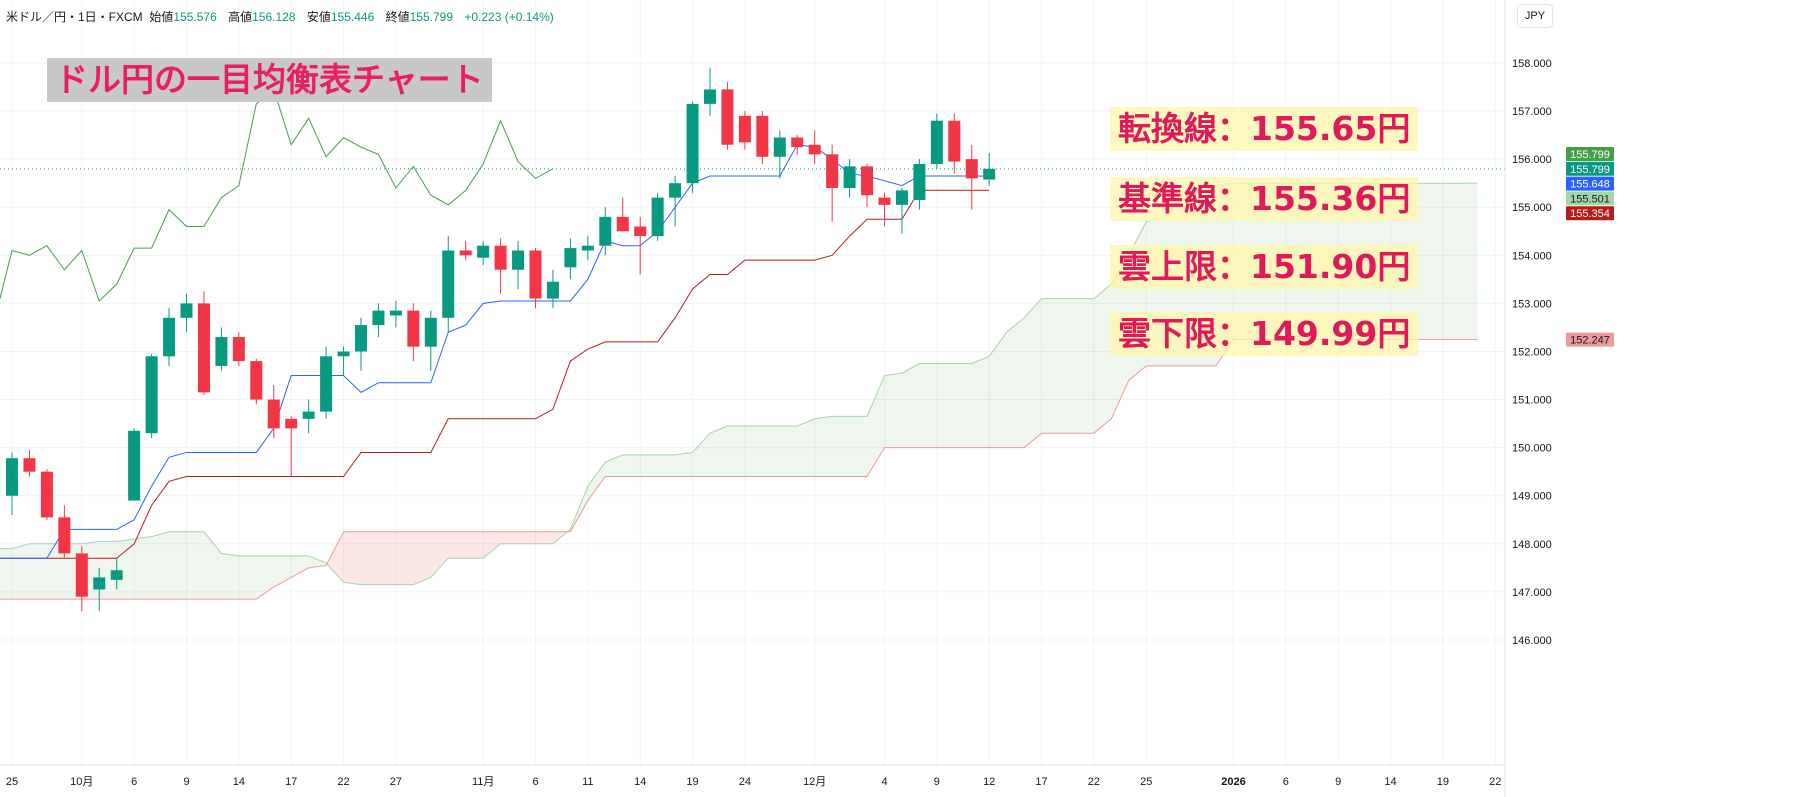 Image resolution: width=1814 pixels, height=797 pixels. I want to click on change-value: +0.223 (+0.14%), so click(509, 17).